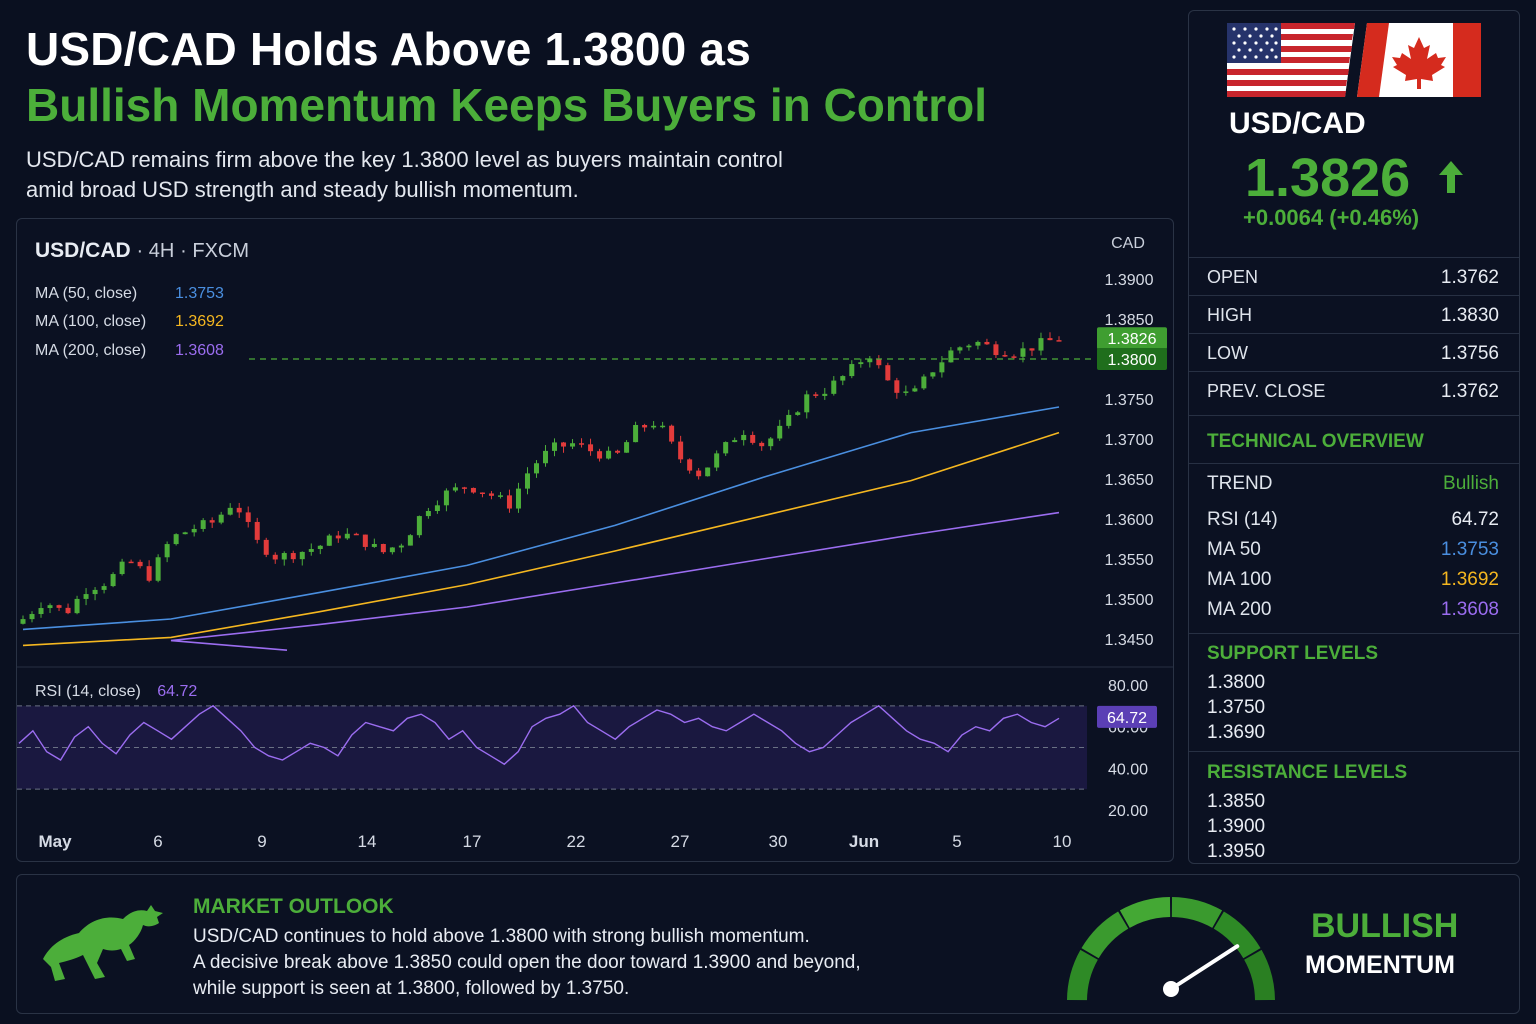  I want to click on gauge-hub, so click(1171, 989).